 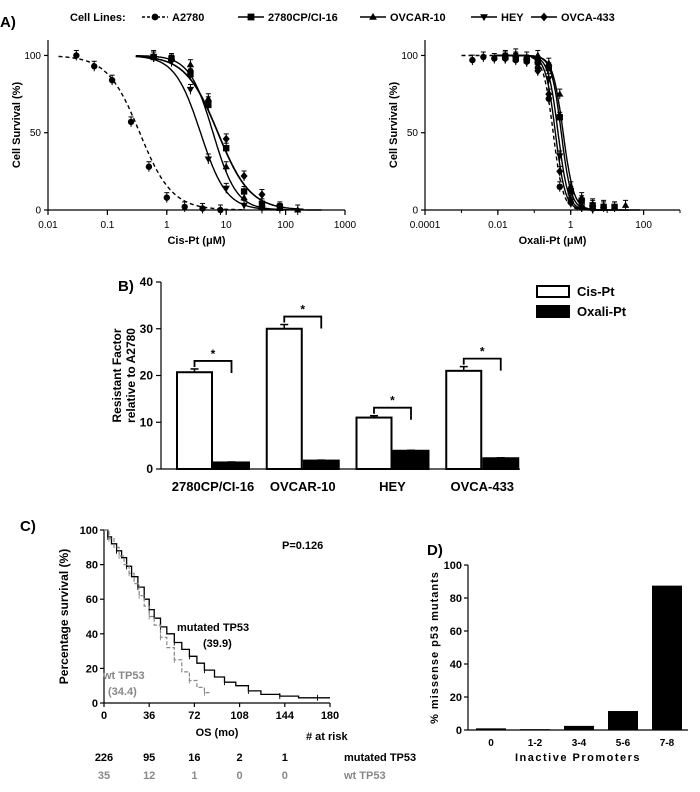 I want to click on y-tick-label: 30, so click(x=147, y=329).